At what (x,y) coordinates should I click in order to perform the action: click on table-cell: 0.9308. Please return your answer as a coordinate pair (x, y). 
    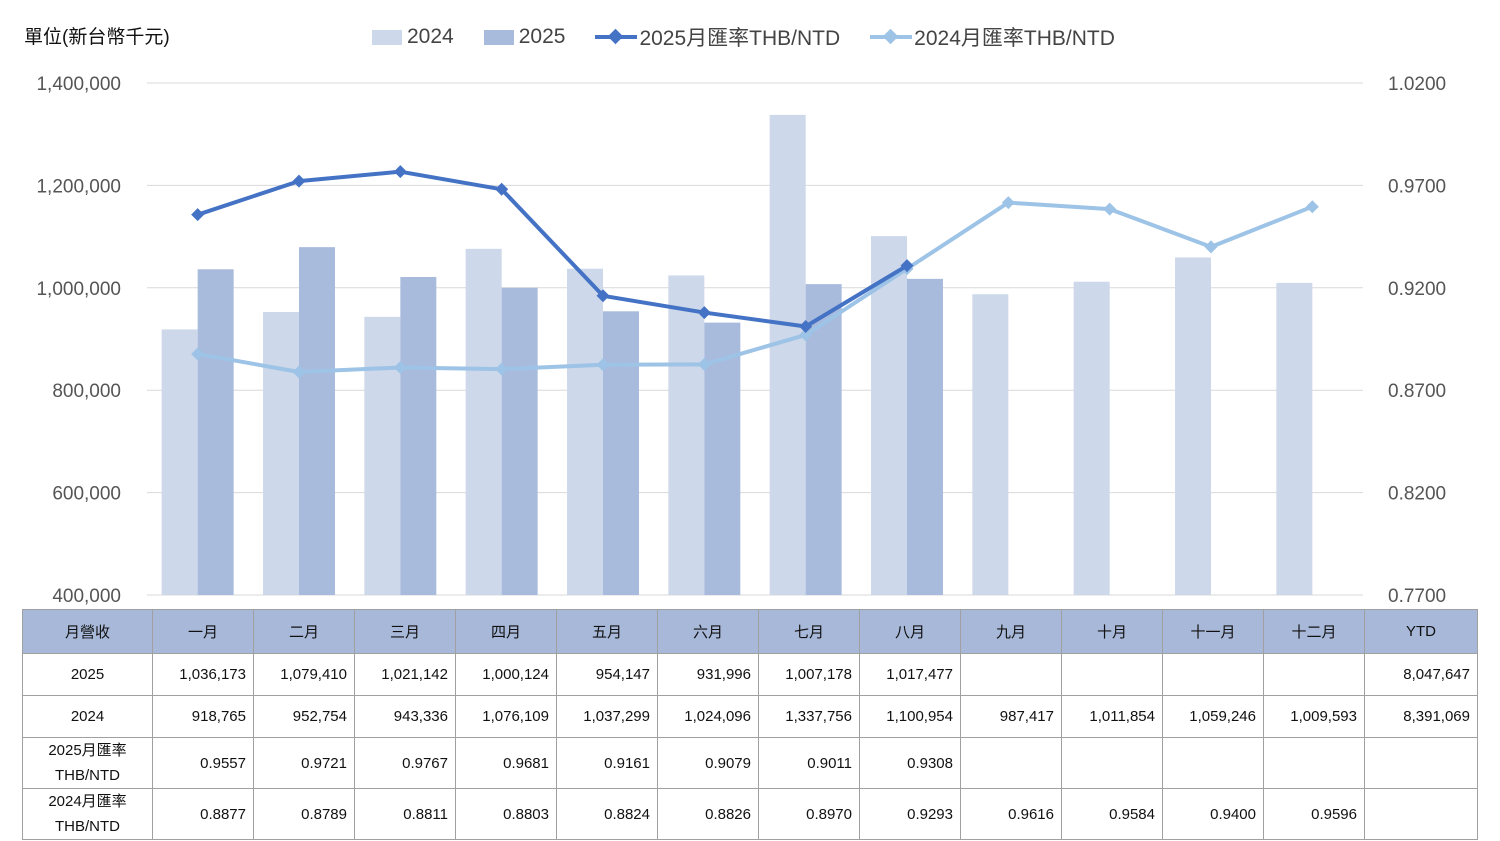
    Looking at the image, I should click on (910, 763).